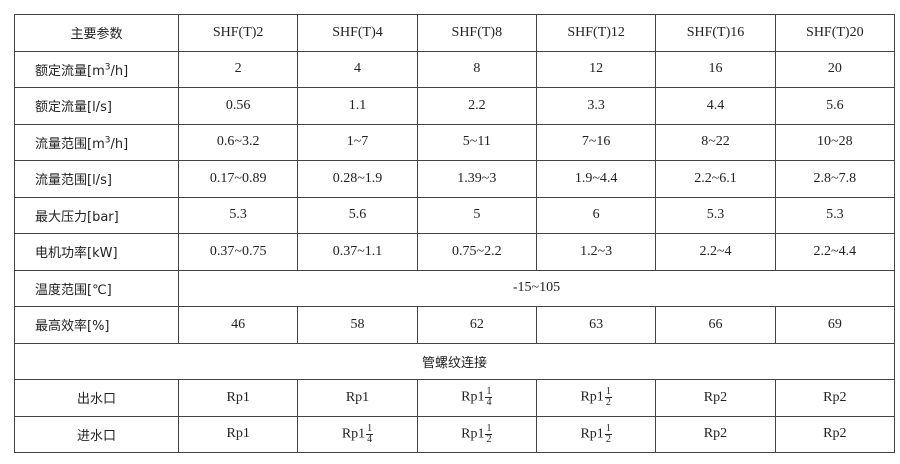 Image resolution: width=900 pixels, height=464 pixels. I want to click on param-label: 额定流量[l/s], so click(96, 106).